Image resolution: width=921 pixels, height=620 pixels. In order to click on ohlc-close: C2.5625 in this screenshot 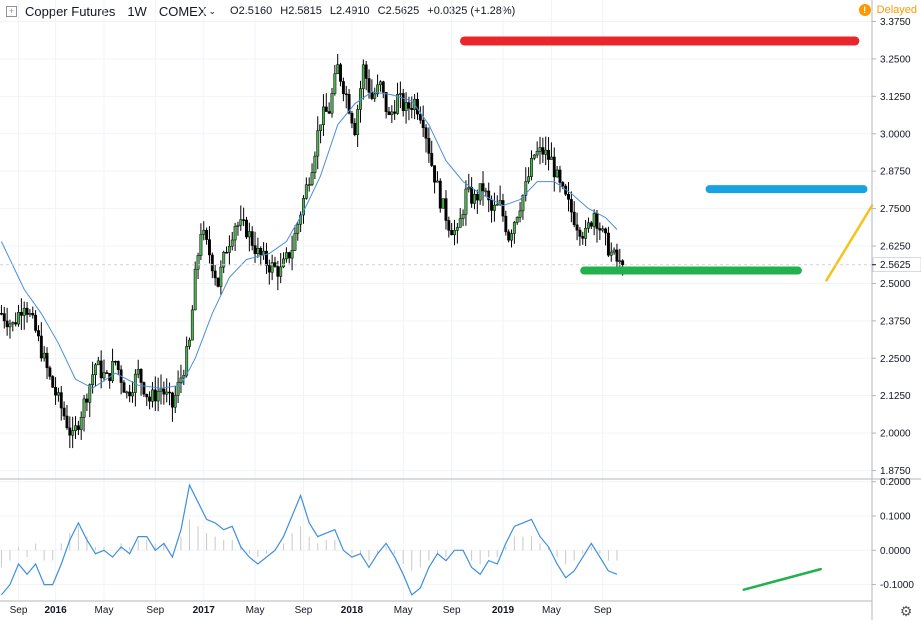, I will do `click(399, 11)`.